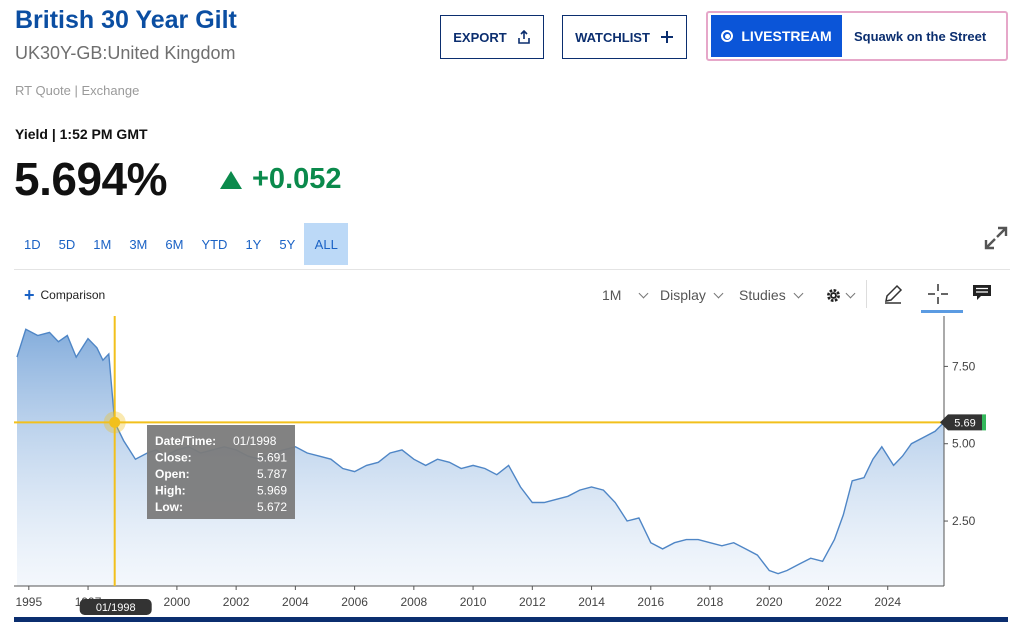  I want to click on tooltip-label: High:, so click(170, 491).